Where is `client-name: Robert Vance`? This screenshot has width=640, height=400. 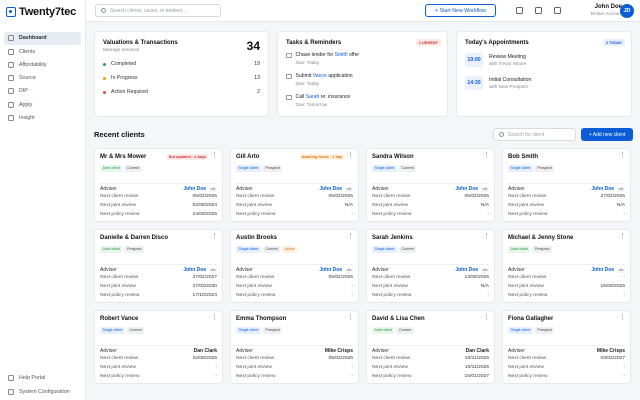 client-name: Robert Vance is located at coordinates (119, 319).